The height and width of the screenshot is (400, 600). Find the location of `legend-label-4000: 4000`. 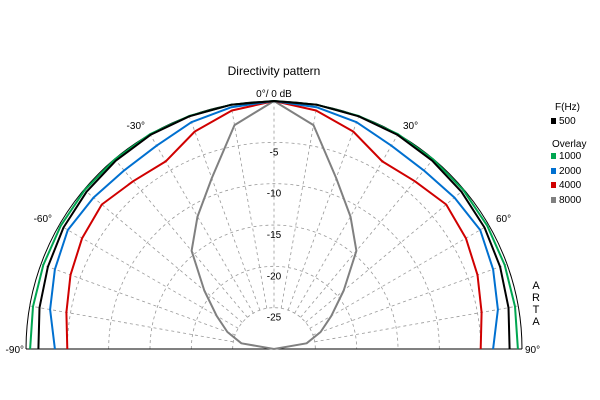

legend-label-4000: 4000 is located at coordinates (570, 185).